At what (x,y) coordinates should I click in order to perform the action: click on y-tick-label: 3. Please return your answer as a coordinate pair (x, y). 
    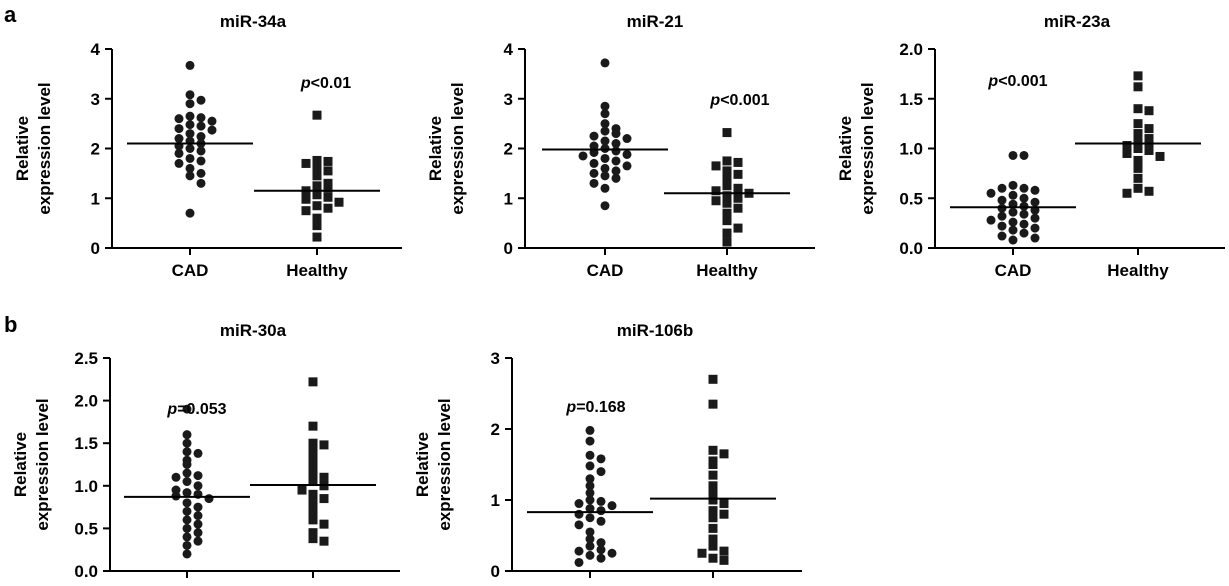
    Looking at the image, I should click on (508, 99).